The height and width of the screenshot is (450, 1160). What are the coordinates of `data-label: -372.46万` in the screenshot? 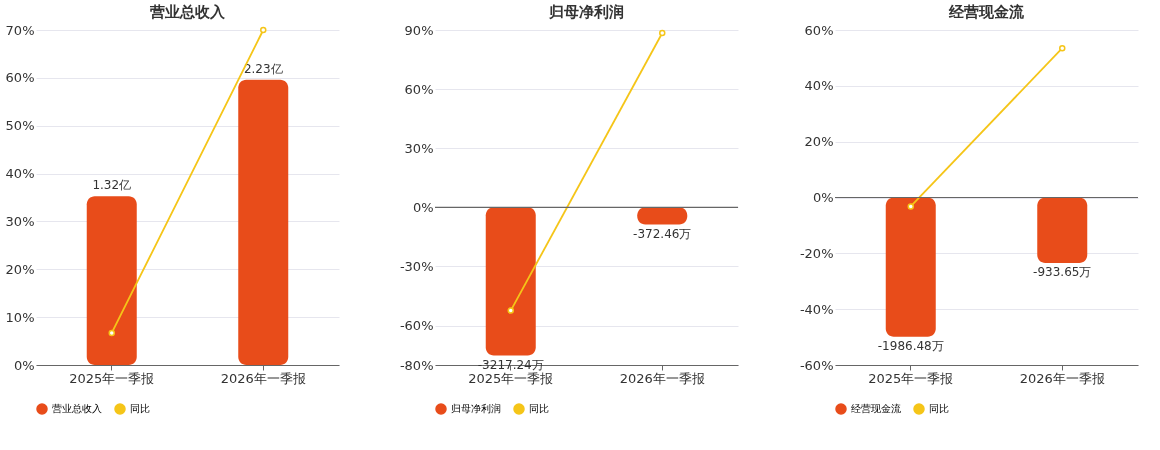 It's located at (662, 233).